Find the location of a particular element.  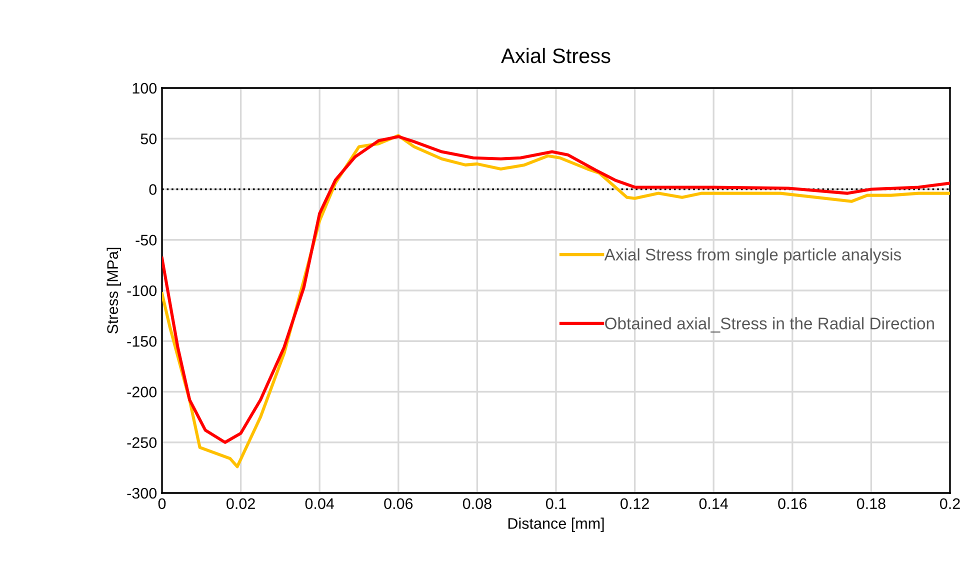

x-tick-label: 0.1 is located at coordinates (556, 504).